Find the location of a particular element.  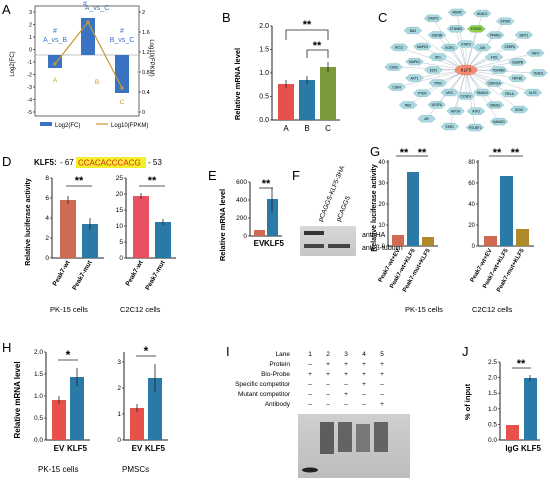

c-node-label-14: CREB1 is located at coordinates (495, 105).